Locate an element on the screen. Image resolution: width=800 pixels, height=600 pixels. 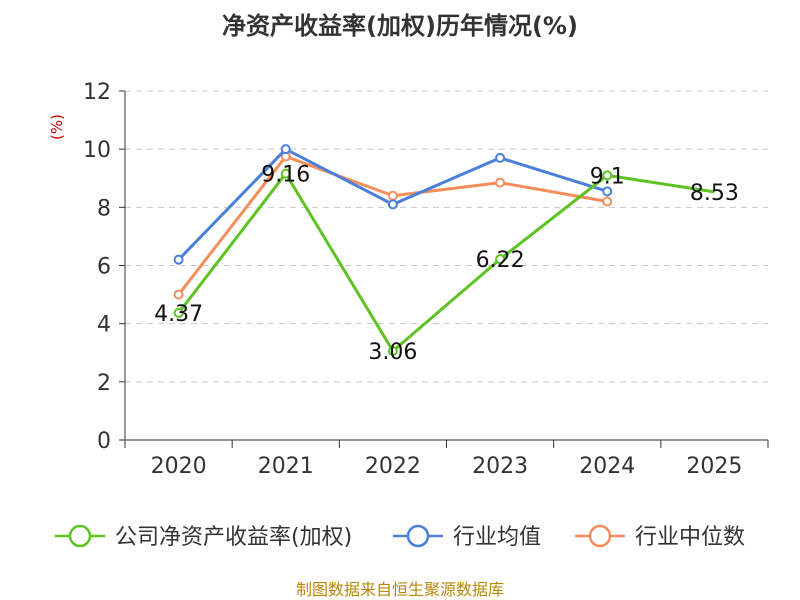
point-2-2023 is located at coordinates (500, 182).